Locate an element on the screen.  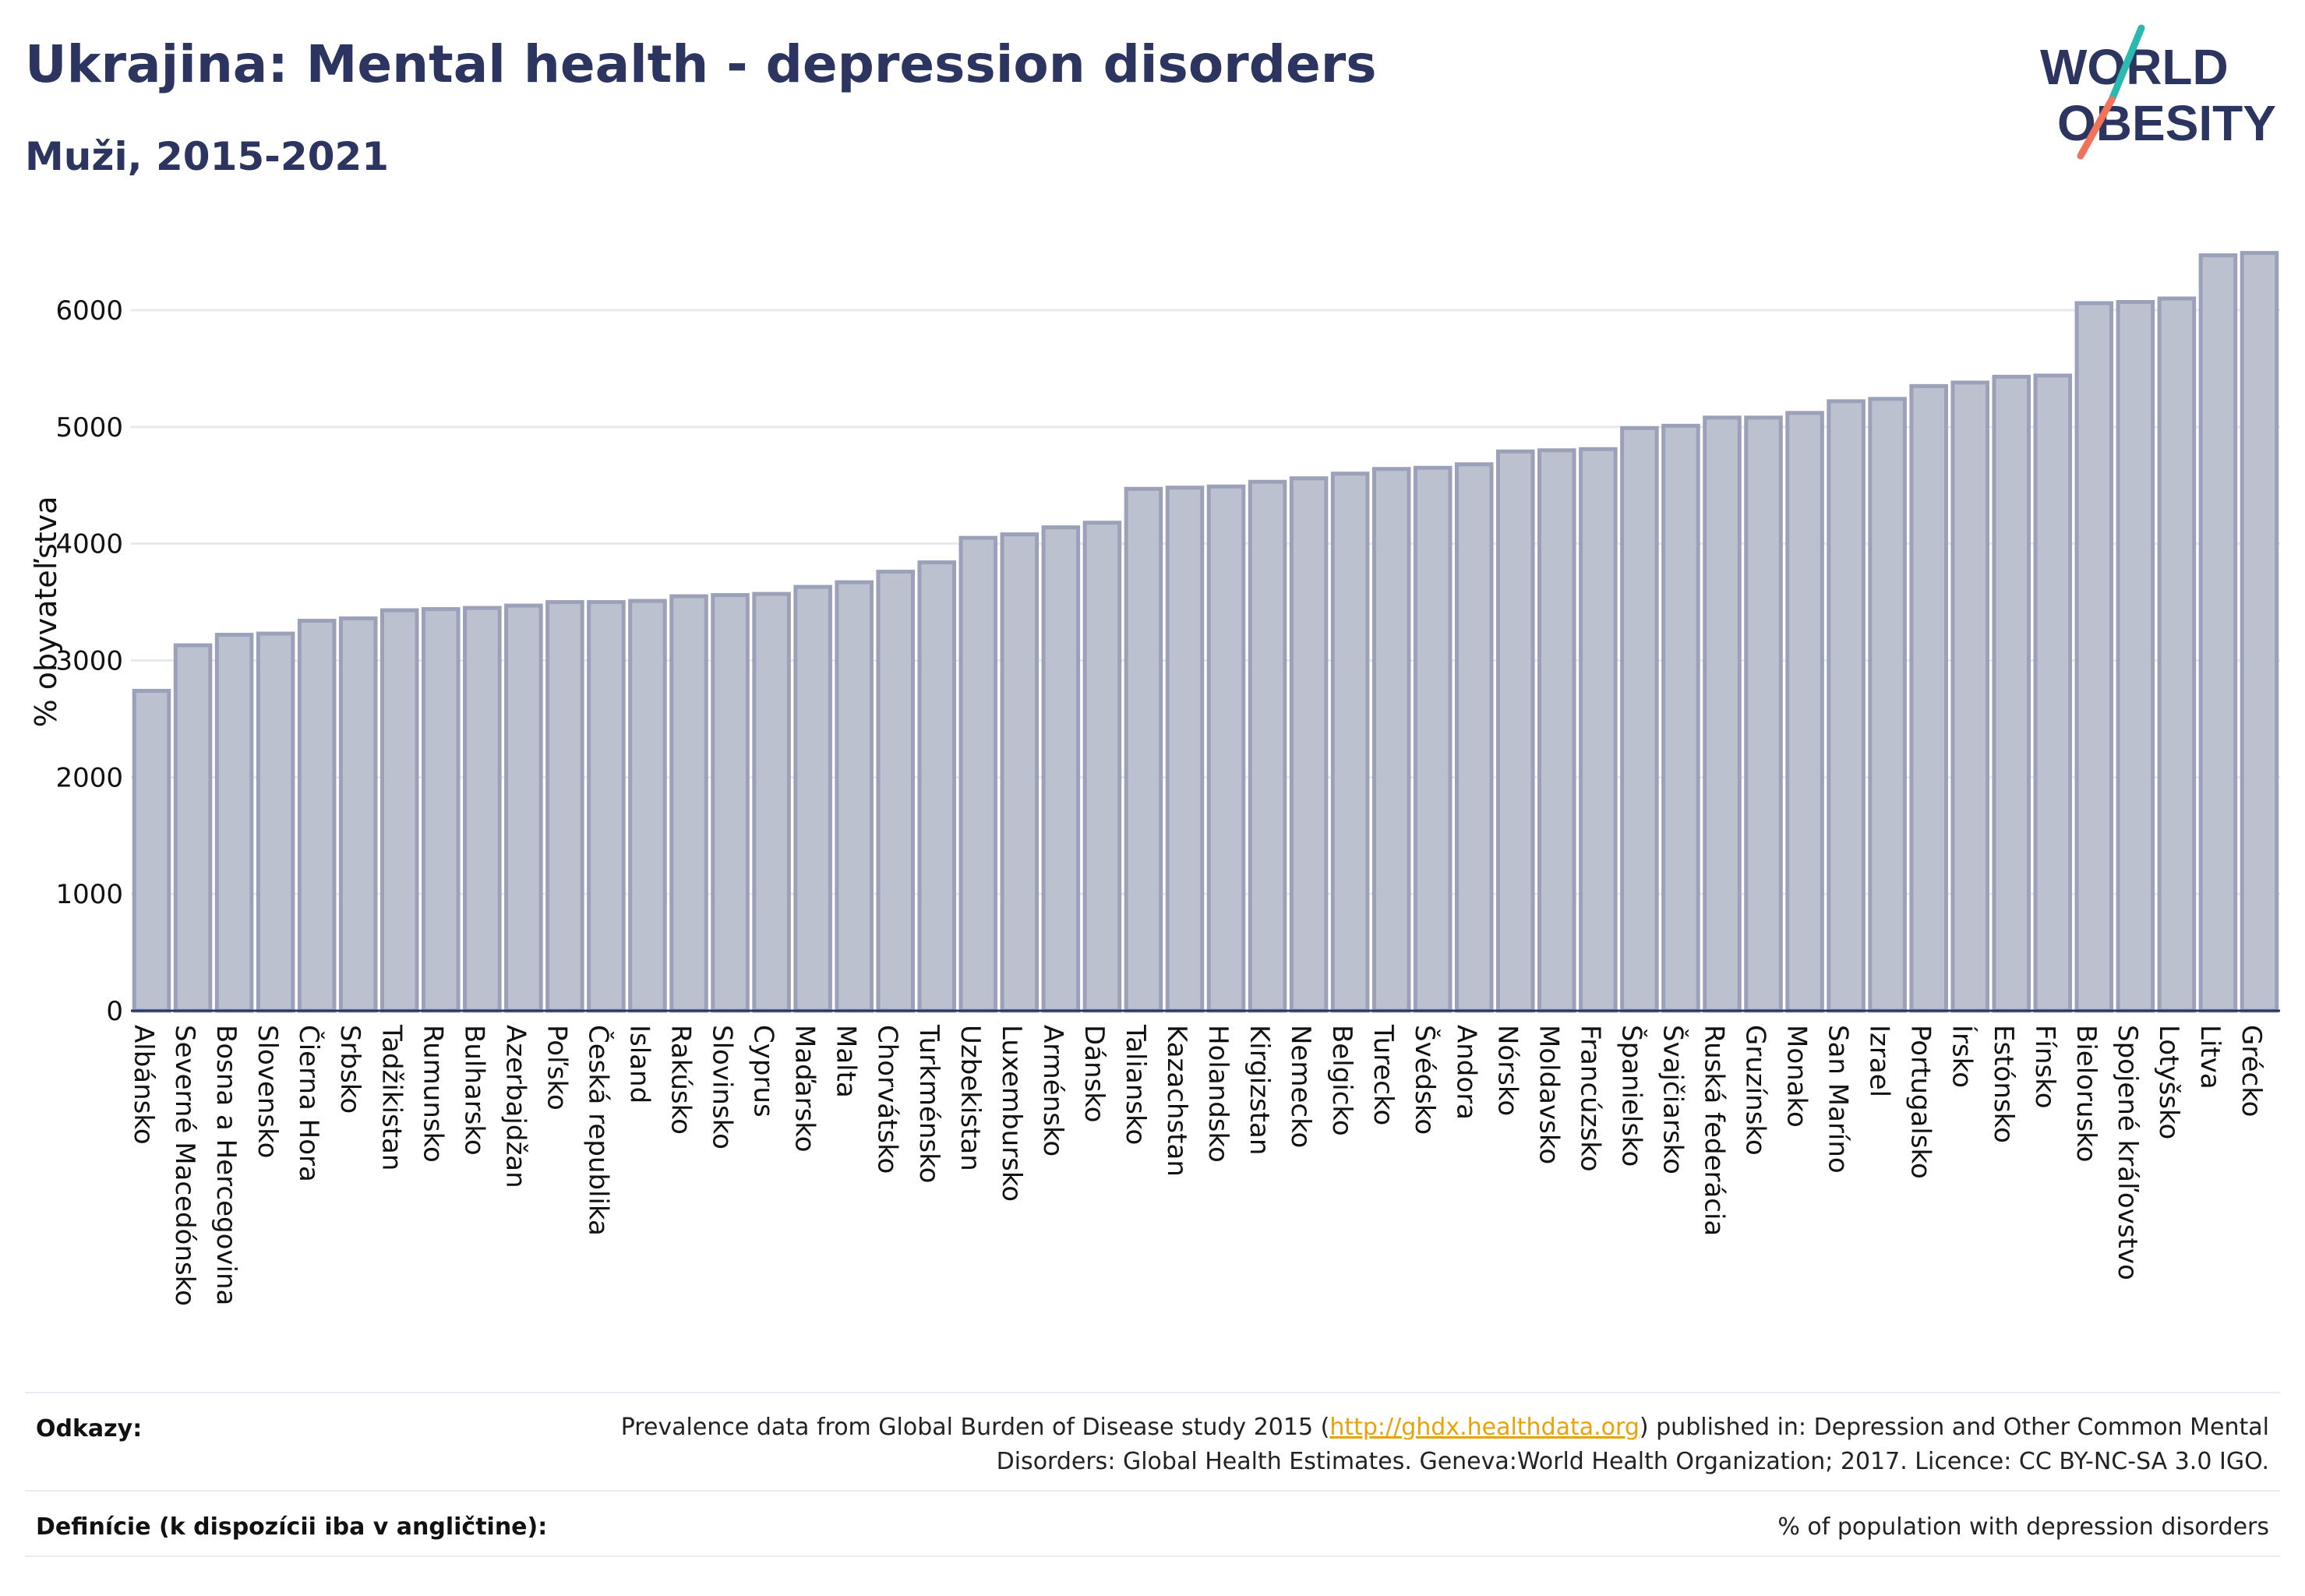
x-tick-label: Dánsko is located at coordinates (1094, 1074).